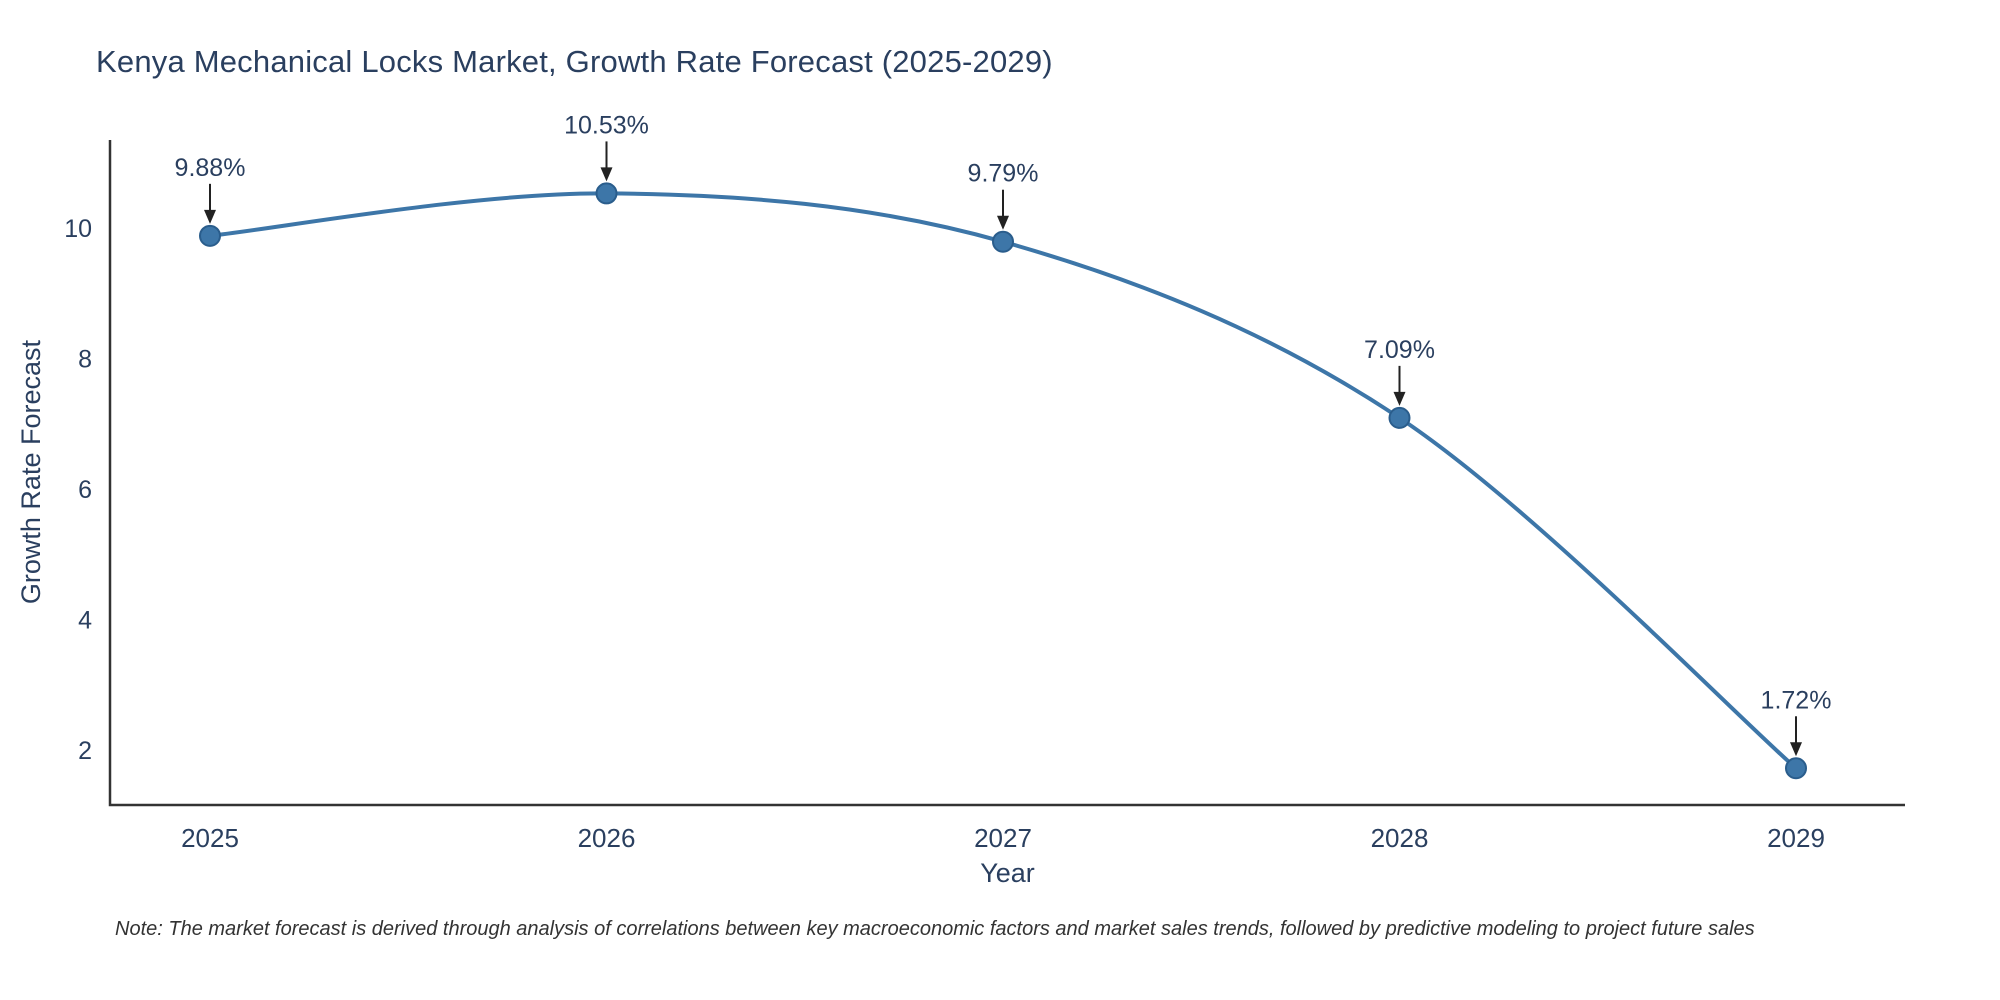 This screenshot has width=2000, height=1000. Describe the element at coordinates (1003, 174) in the screenshot. I see `data-label: 9.79%` at that location.